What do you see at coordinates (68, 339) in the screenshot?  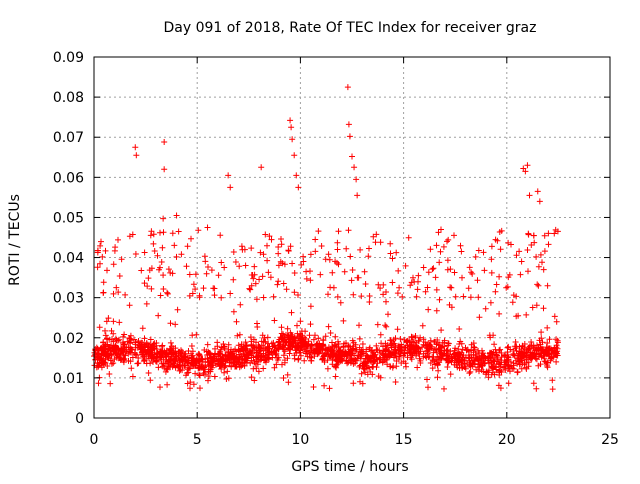 I see `y-tick-label: 0.02` at bounding box center [68, 339].